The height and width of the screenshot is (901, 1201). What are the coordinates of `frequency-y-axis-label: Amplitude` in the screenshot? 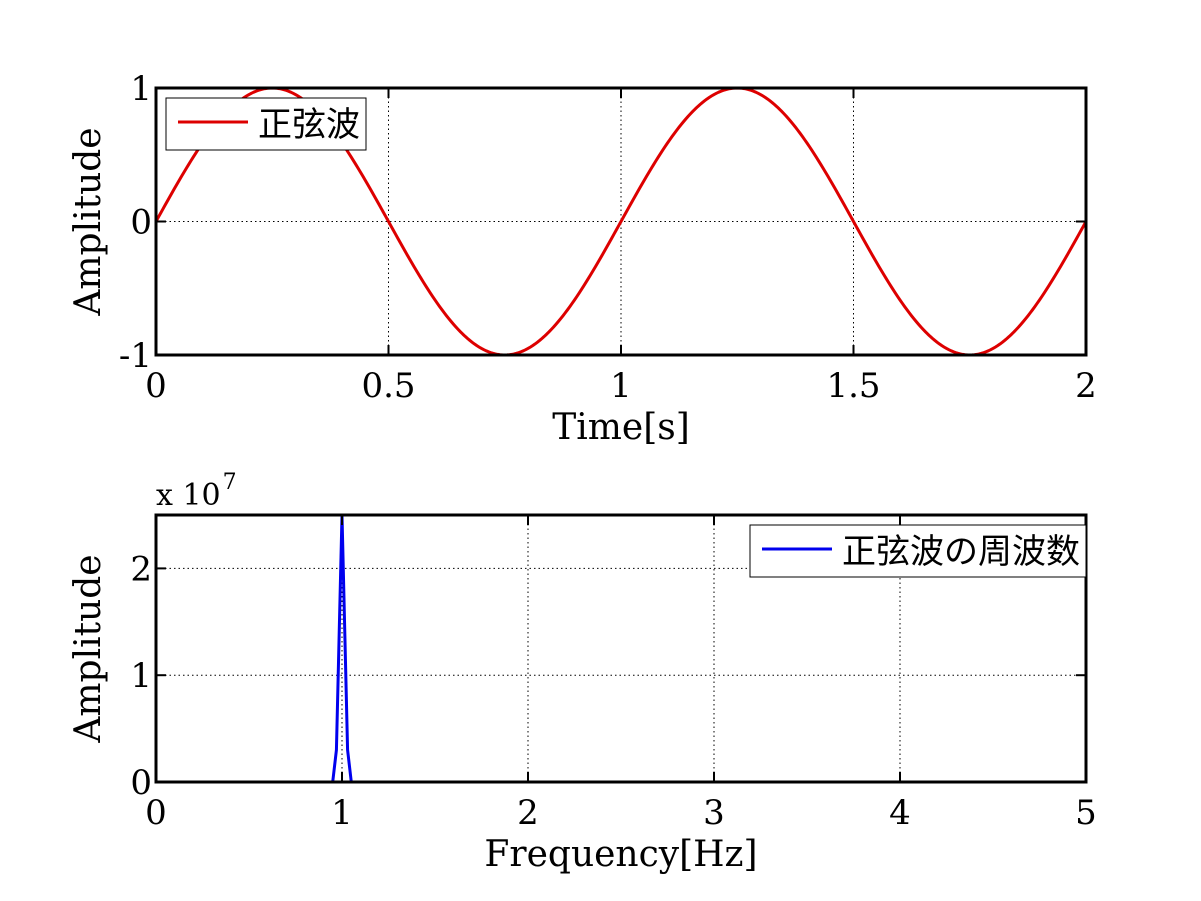 It's located at (88, 648).